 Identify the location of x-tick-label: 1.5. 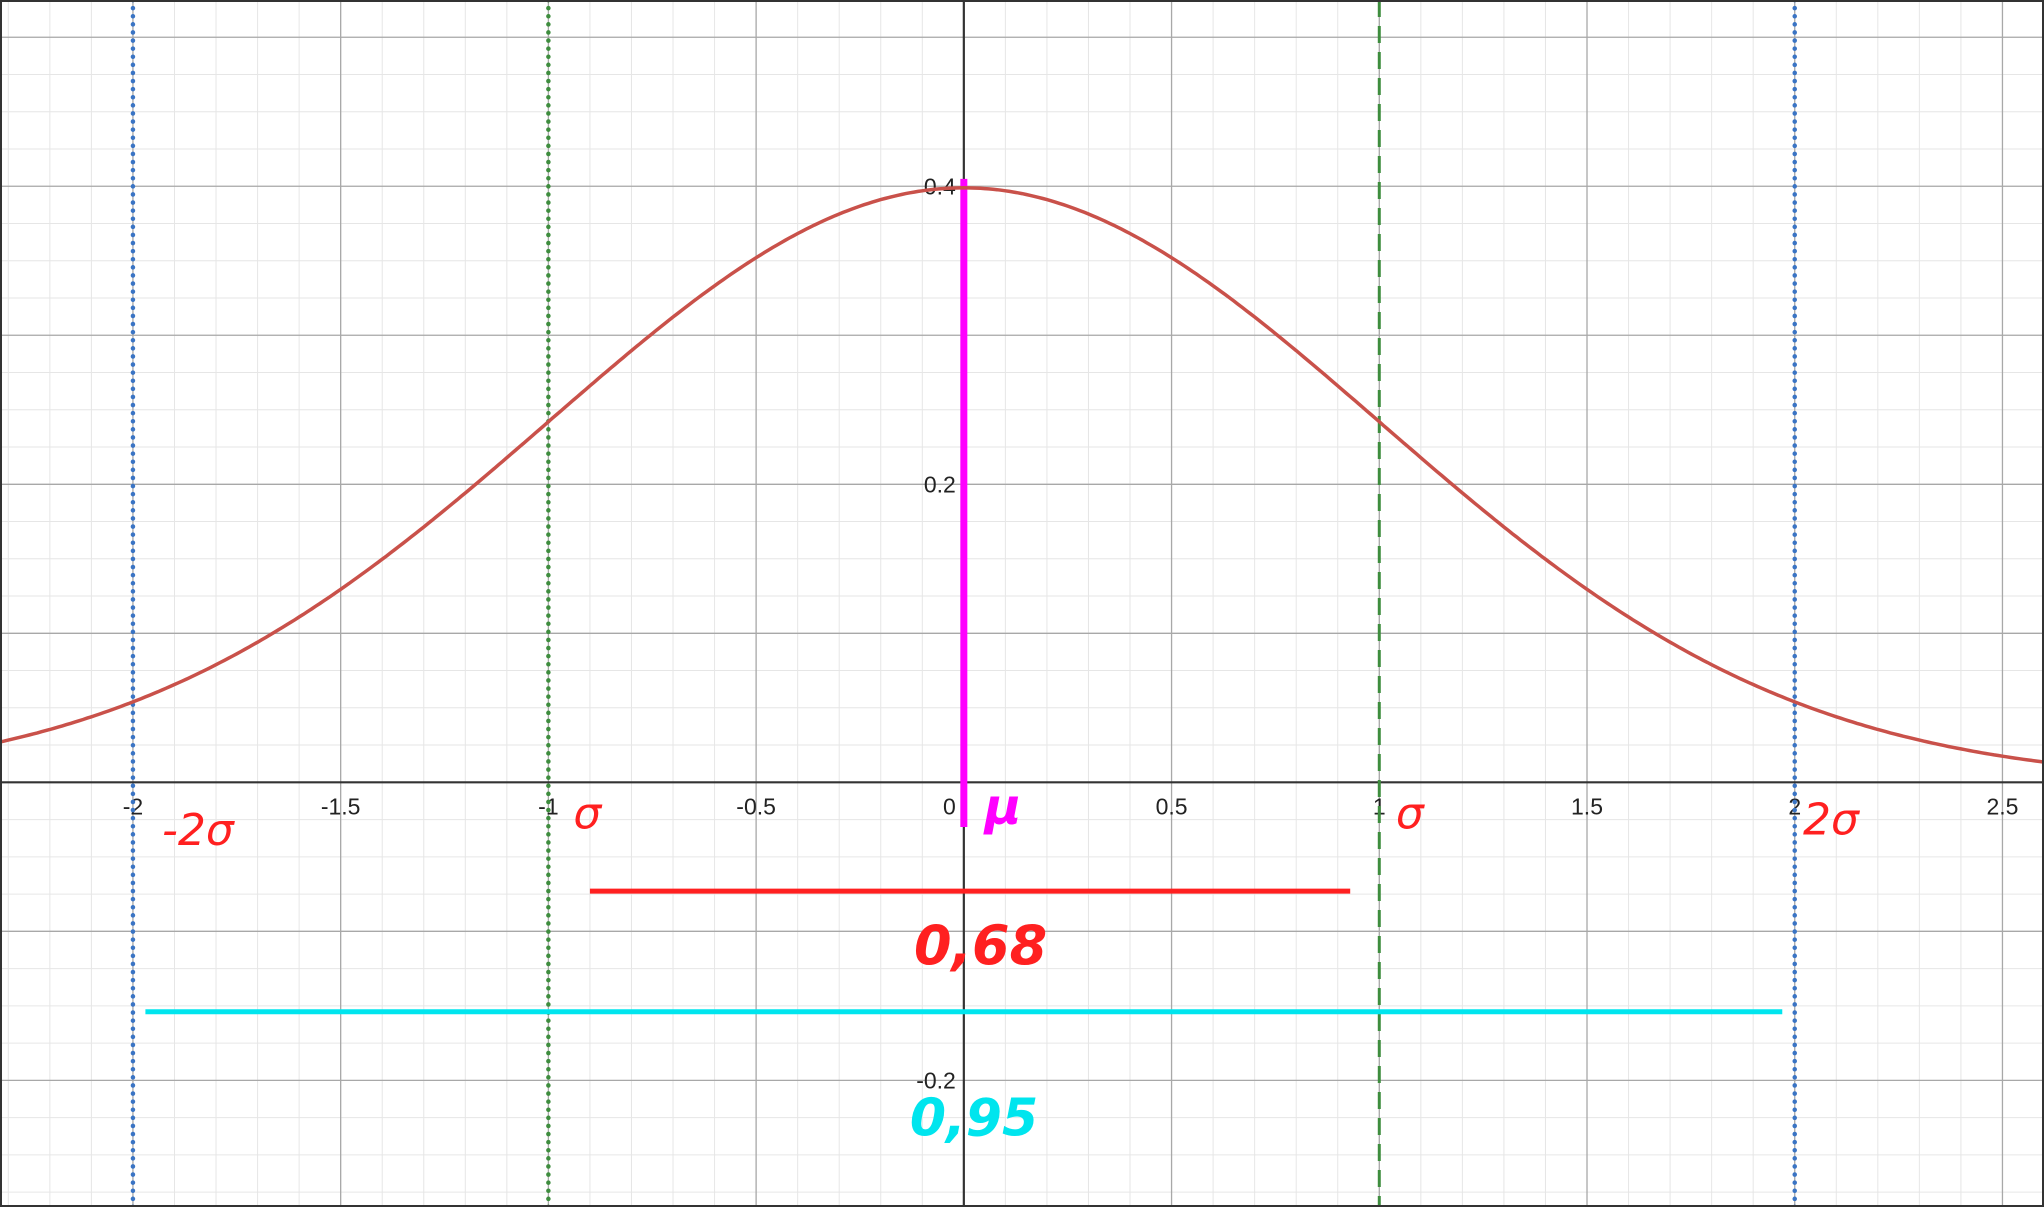
(1587, 806).